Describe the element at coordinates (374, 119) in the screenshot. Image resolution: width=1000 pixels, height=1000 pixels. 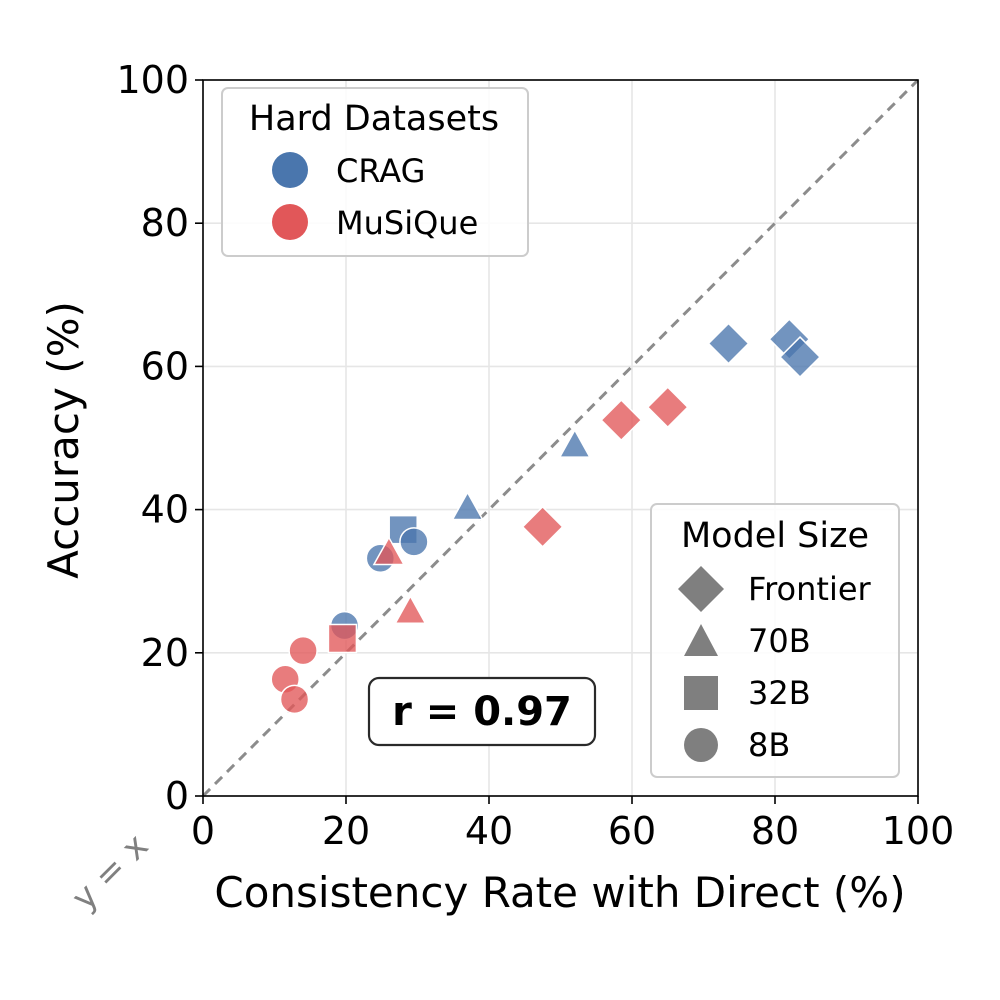
I see `dataset-legend-title: Hard Datasets` at that location.